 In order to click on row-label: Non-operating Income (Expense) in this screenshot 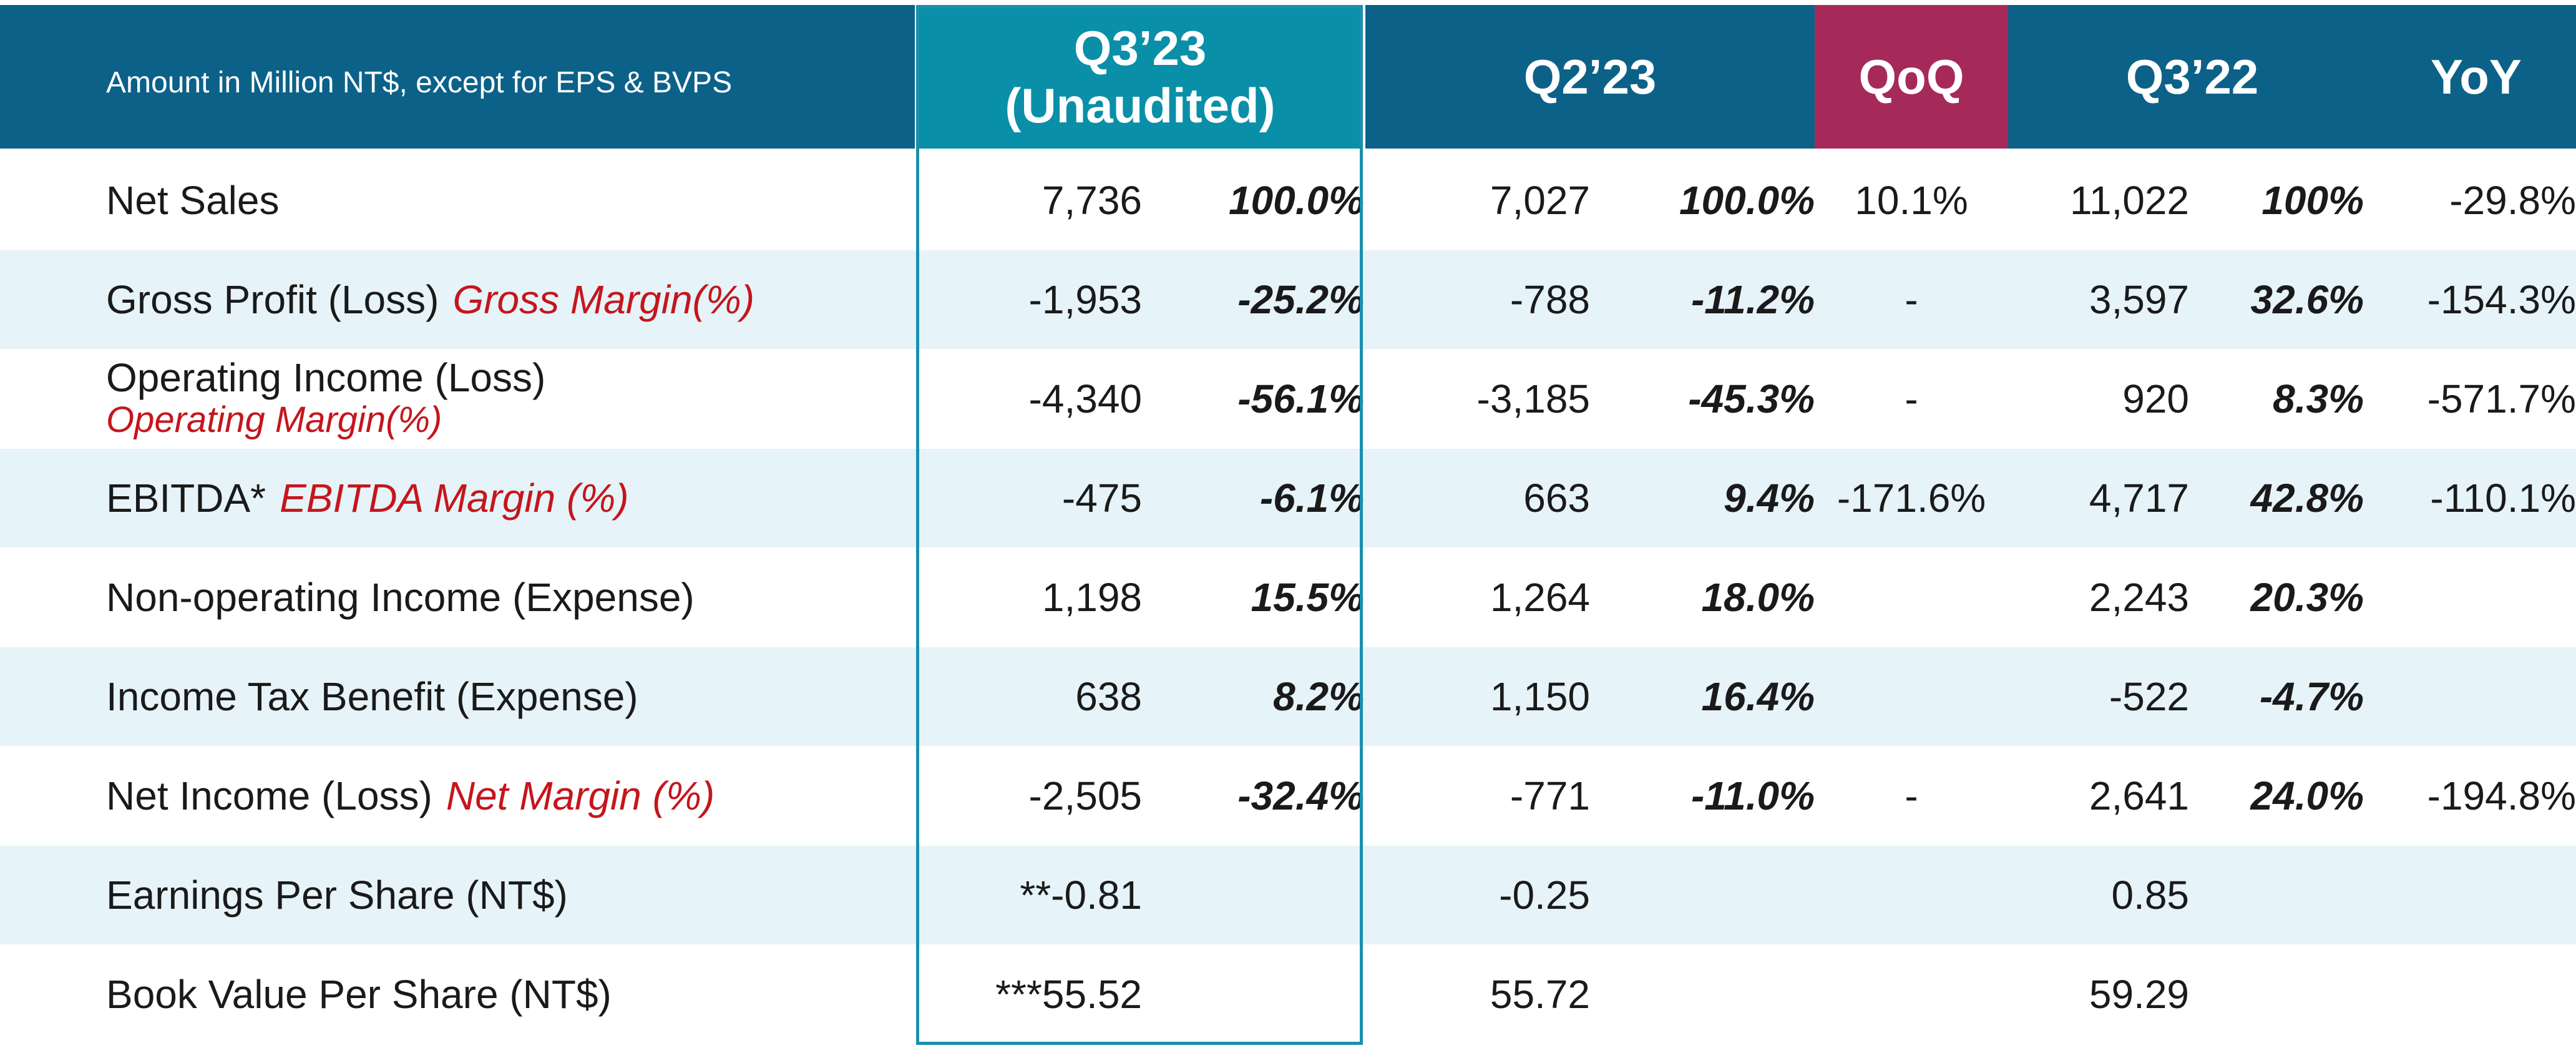, I will do `click(505, 597)`.